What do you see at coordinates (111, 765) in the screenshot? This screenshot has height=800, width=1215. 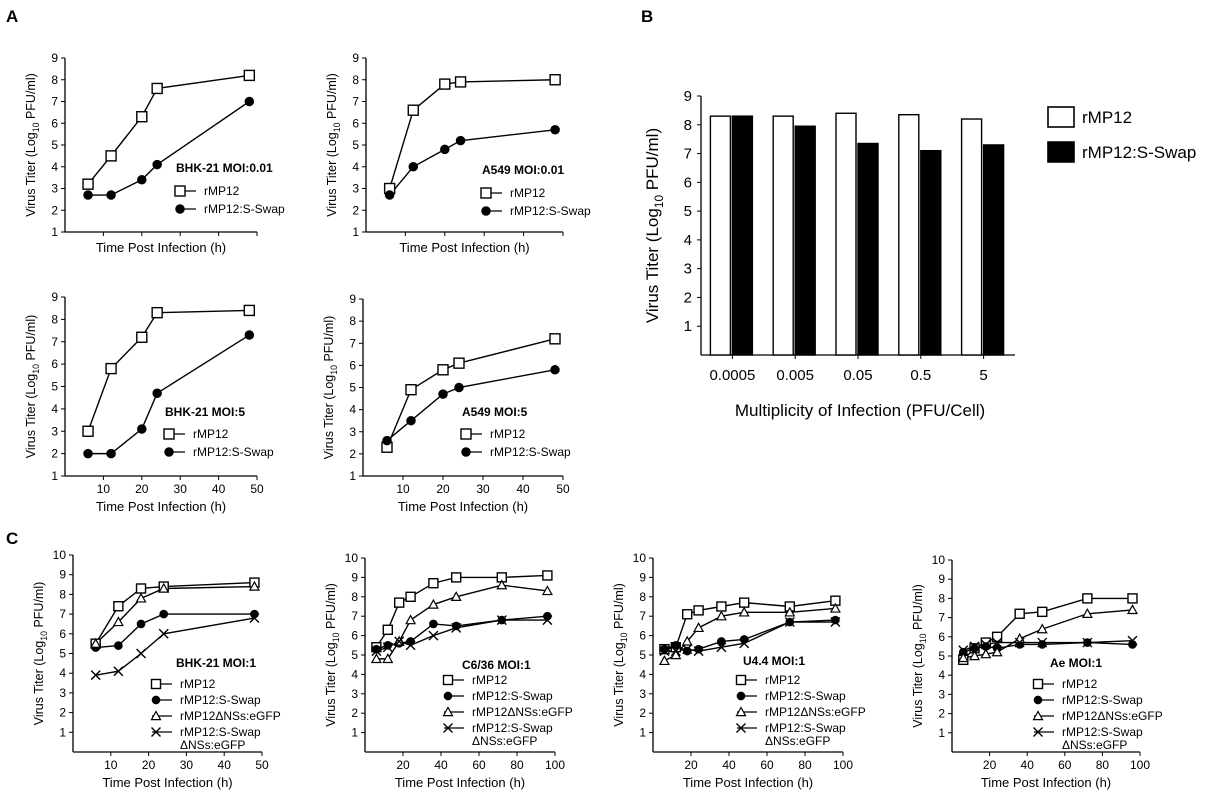 I see `x-tick-label: 10` at bounding box center [111, 765].